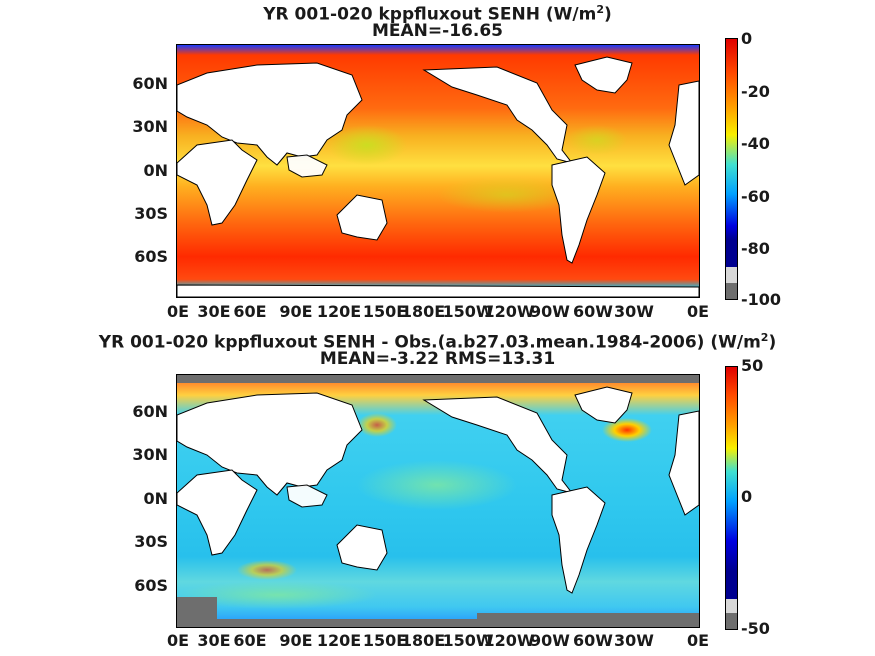 The image size is (875, 656). Describe the element at coordinates (634, 311) in the screenshot. I see `panel1-lon-label: 30W` at that location.